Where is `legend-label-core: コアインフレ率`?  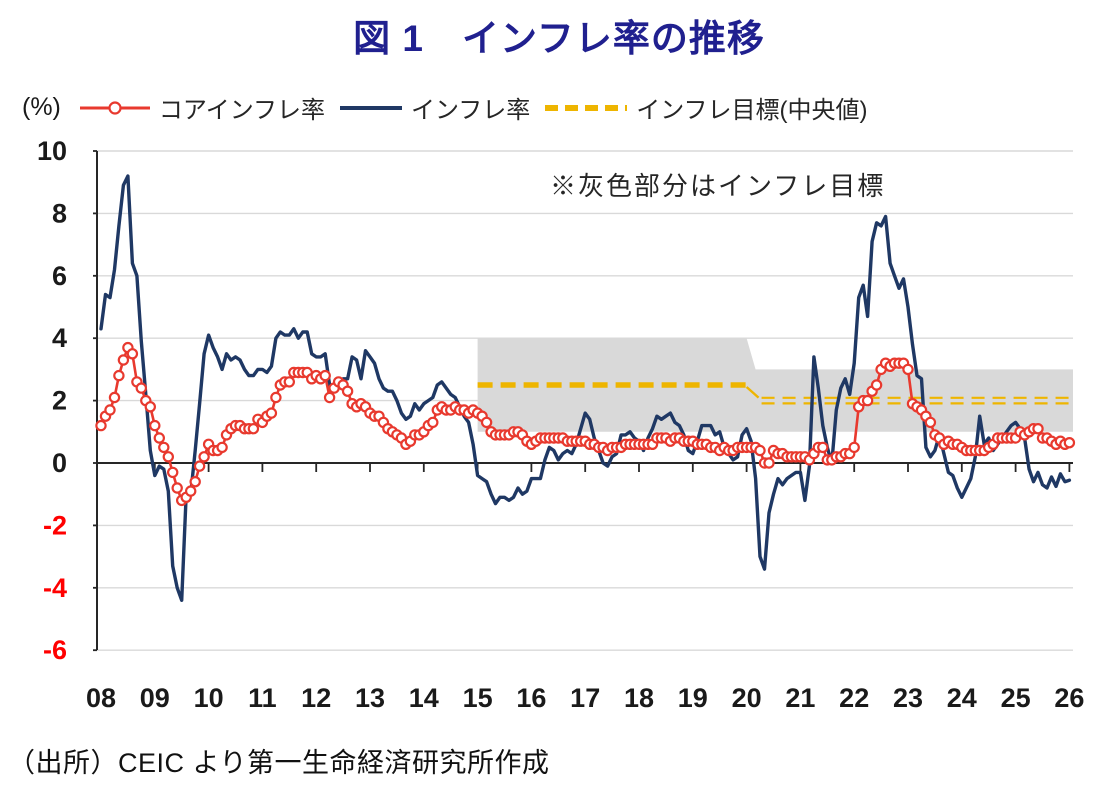 legend-label-core: コアインフレ率 is located at coordinates (241, 110).